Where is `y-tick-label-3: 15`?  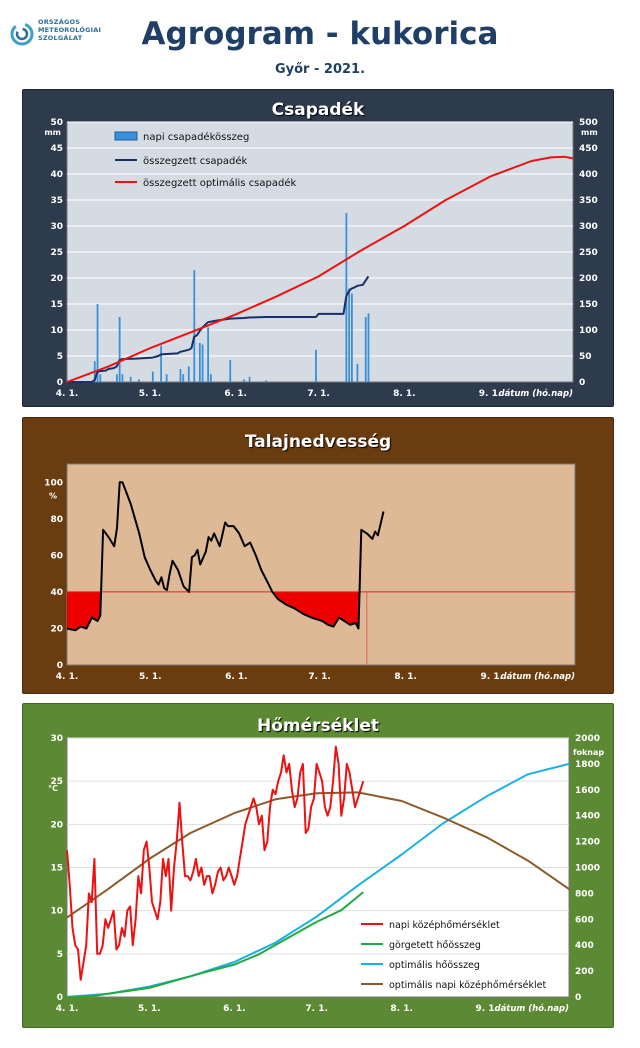
y-tick-label-3: 15 is located at coordinates (56, 305).